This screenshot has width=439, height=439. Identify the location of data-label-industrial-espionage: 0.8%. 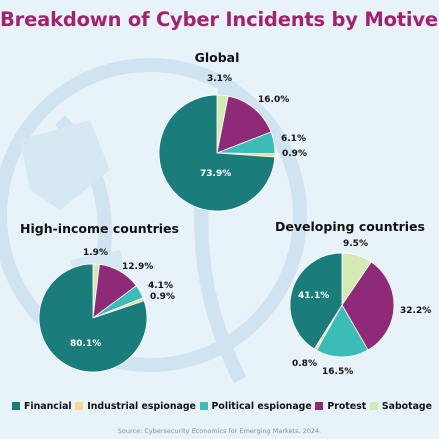
(304, 364).